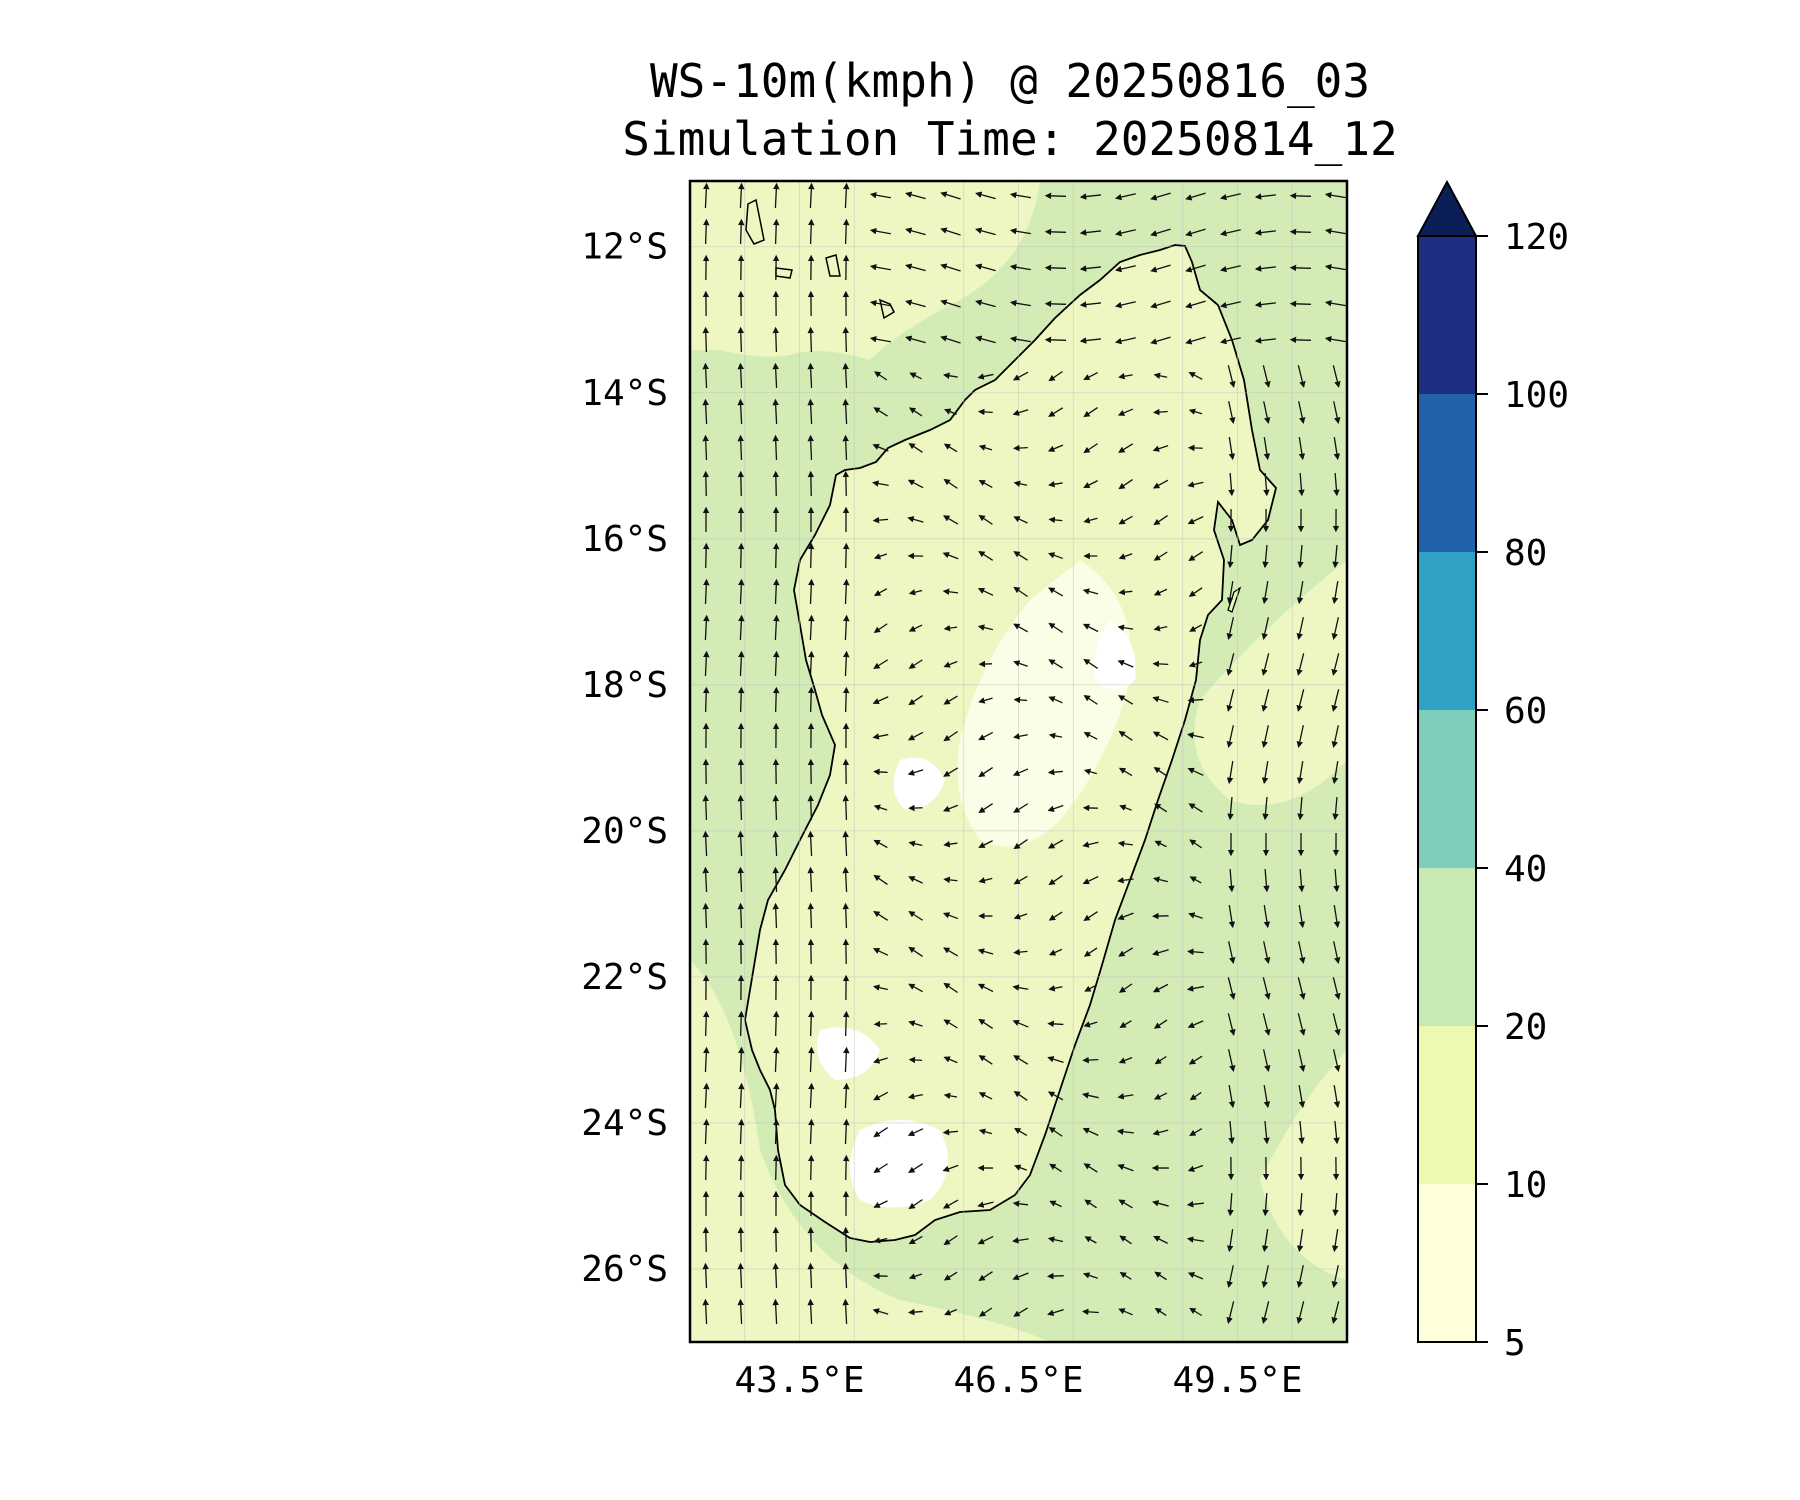  I want to click on map-title-line1: WS-10m(kmph) @ 20250816_03, so click(1010, 81).